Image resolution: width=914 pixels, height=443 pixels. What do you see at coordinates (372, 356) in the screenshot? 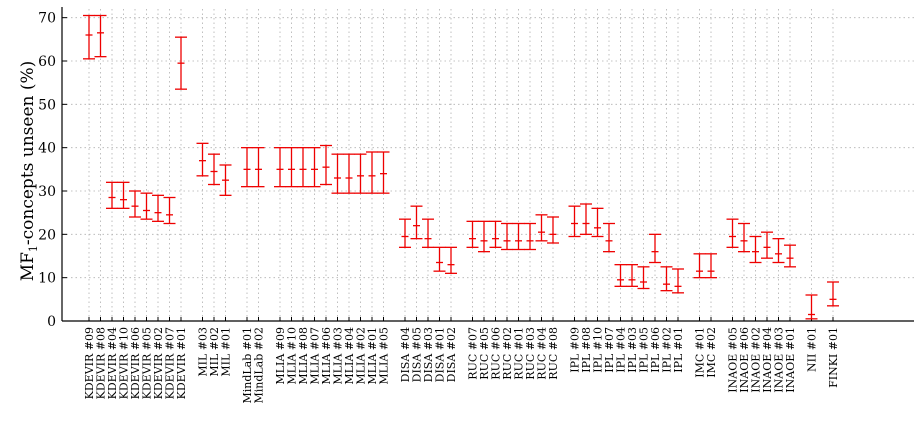
I see `category-label: MLIA #01` at bounding box center [372, 356].